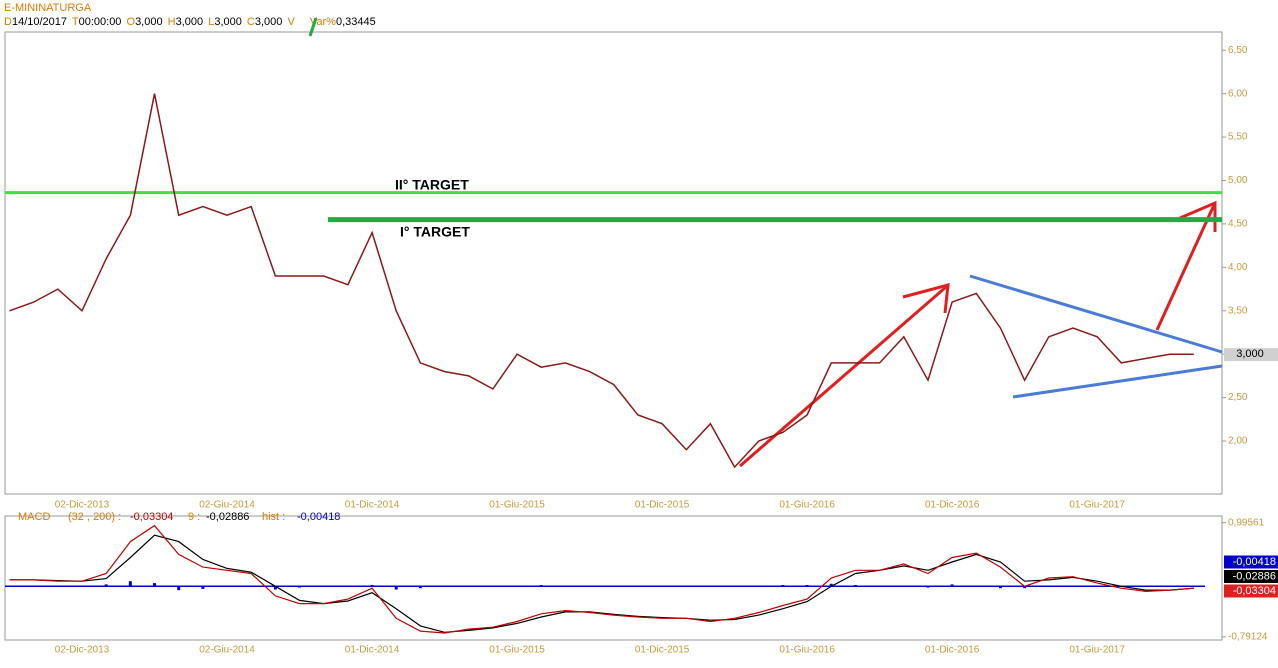 The width and height of the screenshot is (1278, 668). I want to click on header-key: H, so click(172, 22).